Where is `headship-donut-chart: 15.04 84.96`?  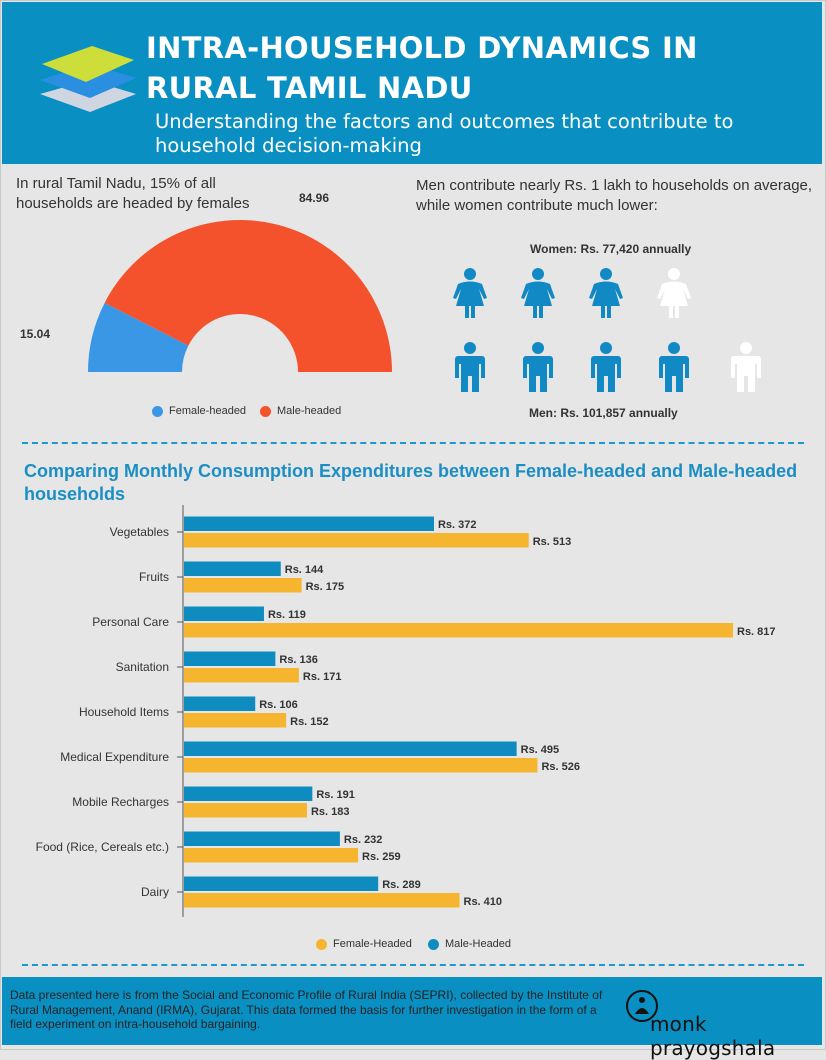
headship-donut-chart: 15.04 84.96 is located at coordinates (206, 281).